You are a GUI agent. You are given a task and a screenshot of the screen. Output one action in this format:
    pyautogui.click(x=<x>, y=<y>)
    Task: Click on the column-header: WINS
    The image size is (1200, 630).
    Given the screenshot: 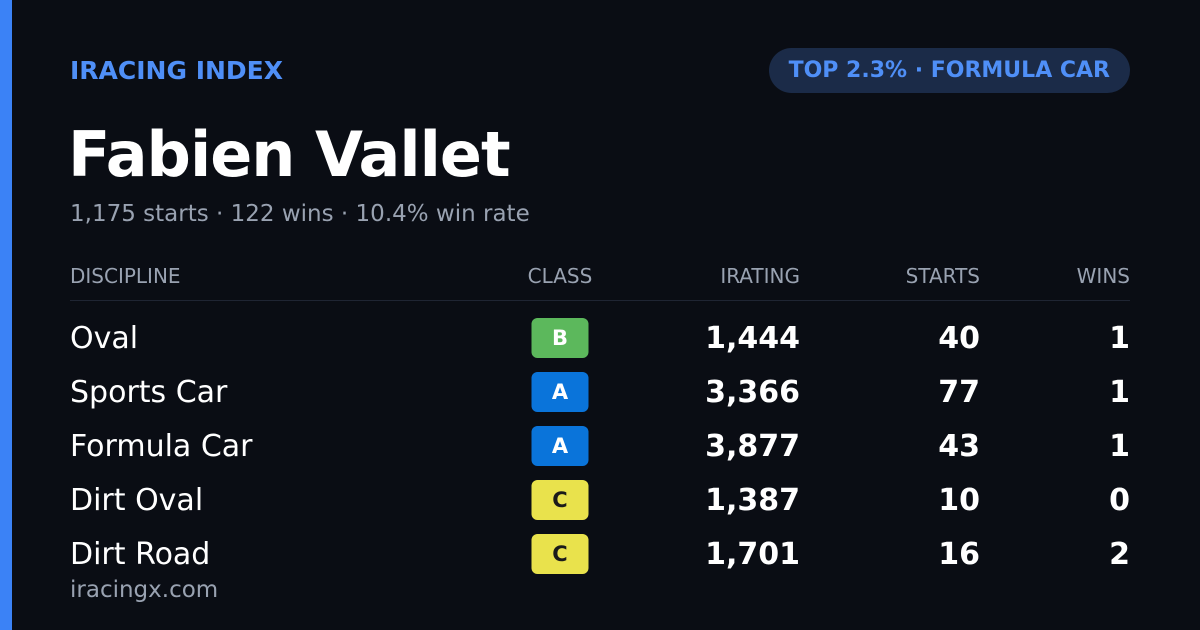 What is the action you would take?
    pyautogui.click(x=1103, y=276)
    